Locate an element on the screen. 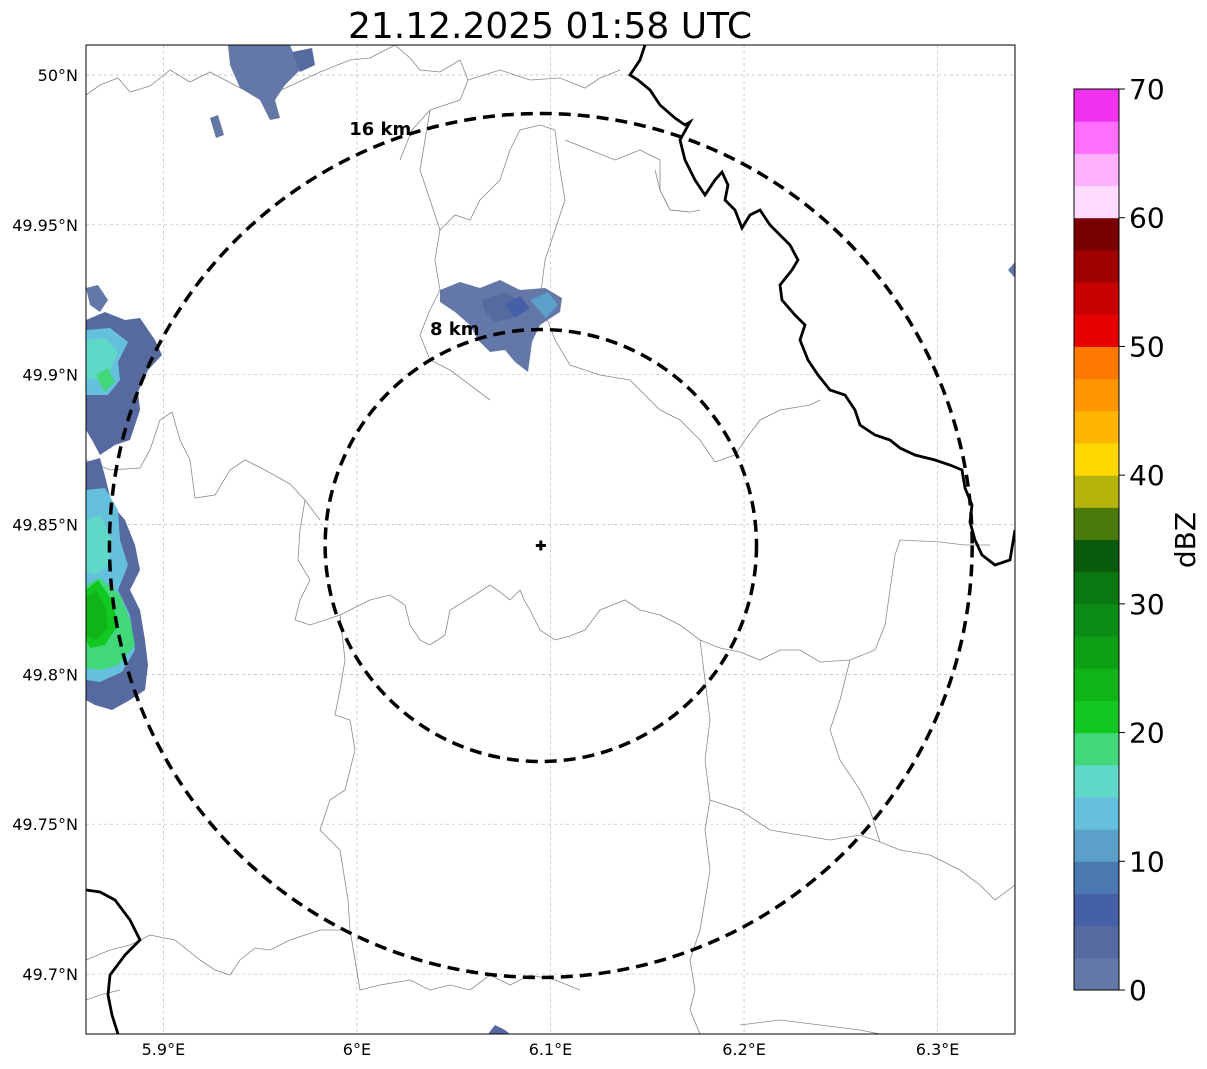  colorbar-tick-label: 20 is located at coordinates (1147, 733).